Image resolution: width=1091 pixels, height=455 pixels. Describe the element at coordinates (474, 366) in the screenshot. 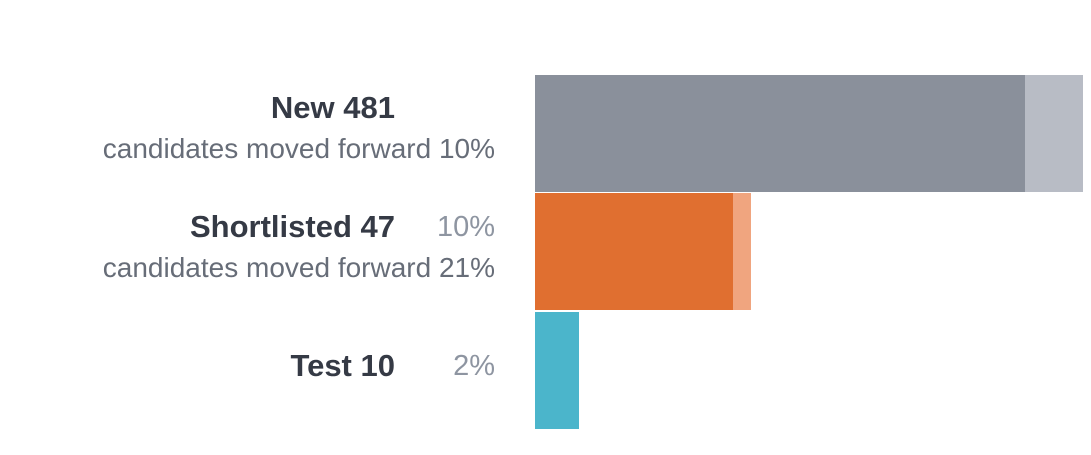

I see `stage-percent: 2%` at that location.